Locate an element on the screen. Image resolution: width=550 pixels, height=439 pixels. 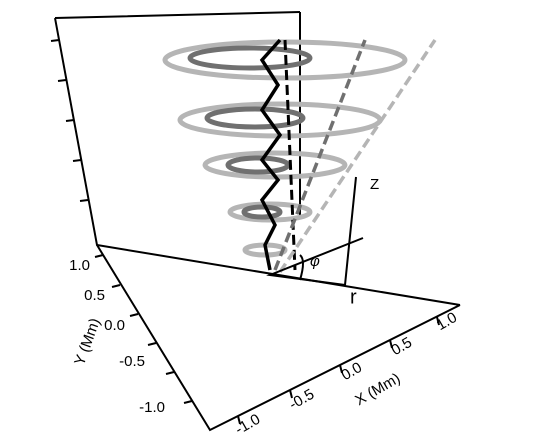
phi-label: φ is located at coordinates (315, 261).